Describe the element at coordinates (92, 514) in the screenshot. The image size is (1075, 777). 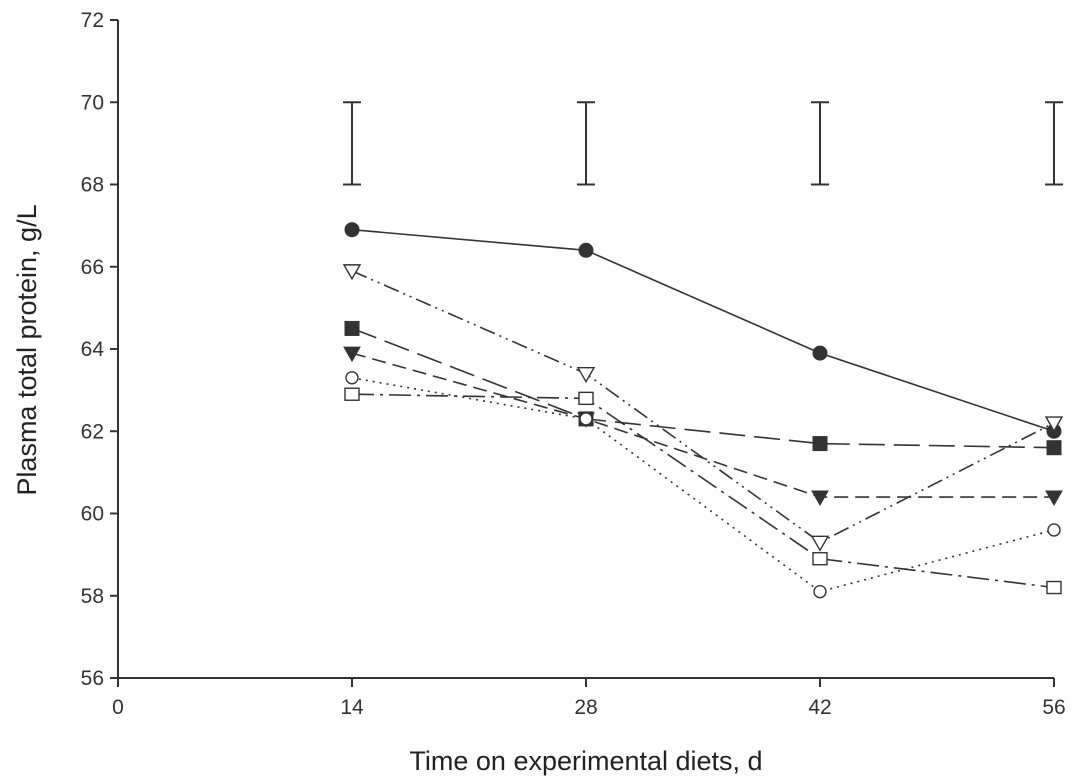
I see `y-tick-label: 60` at that location.